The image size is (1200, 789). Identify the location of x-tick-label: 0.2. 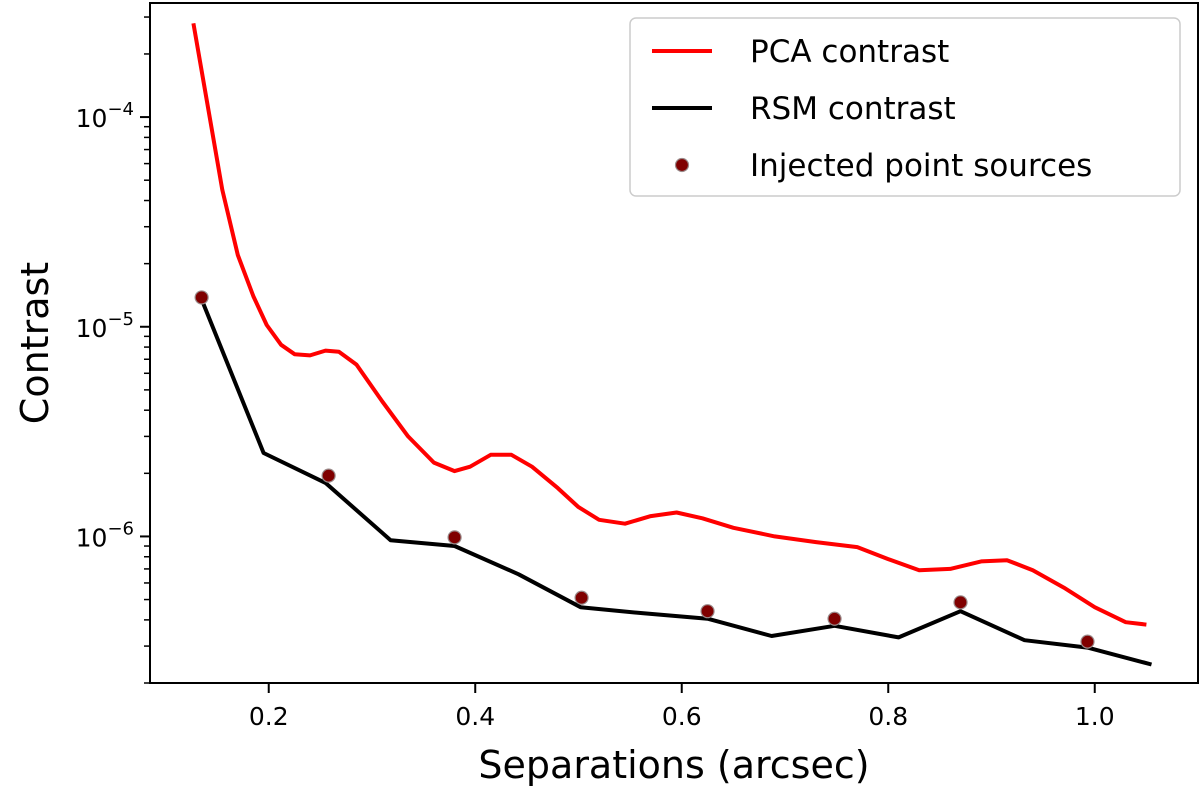
(269, 716).